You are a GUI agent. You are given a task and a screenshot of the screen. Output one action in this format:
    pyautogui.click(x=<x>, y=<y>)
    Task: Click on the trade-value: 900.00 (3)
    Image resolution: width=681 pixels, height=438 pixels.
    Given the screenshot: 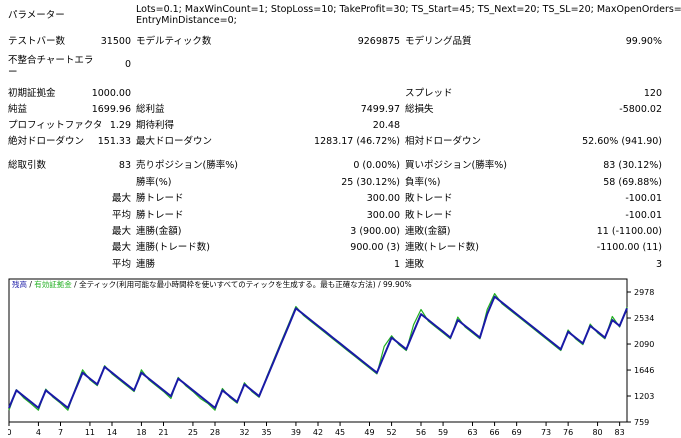 What is the action you would take?
    pyautogui.click(x=375, y=248)
    